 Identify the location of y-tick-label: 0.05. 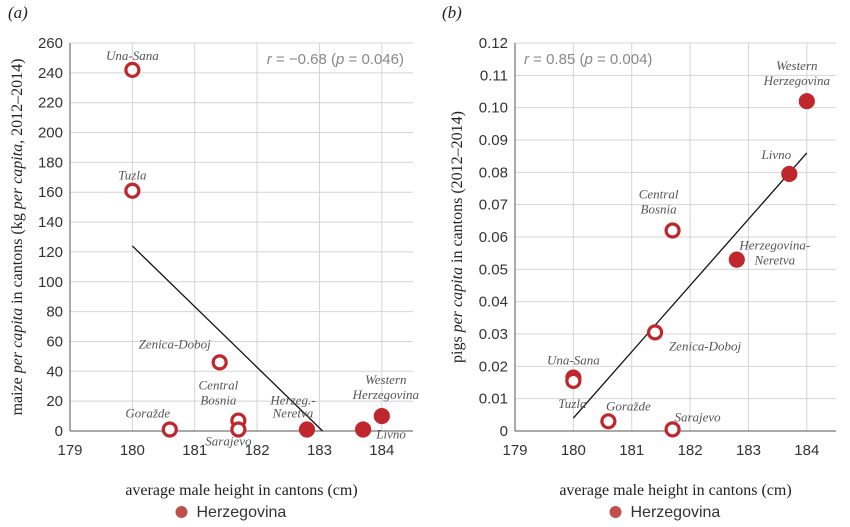
(493, 269).